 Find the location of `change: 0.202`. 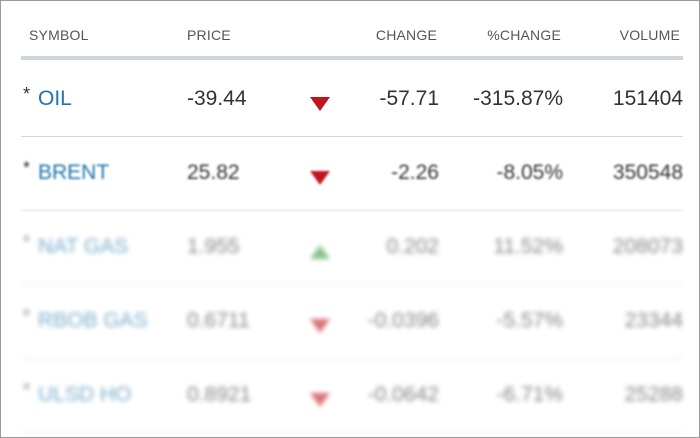

change: 0.202 is located at coordinates (412, 246).